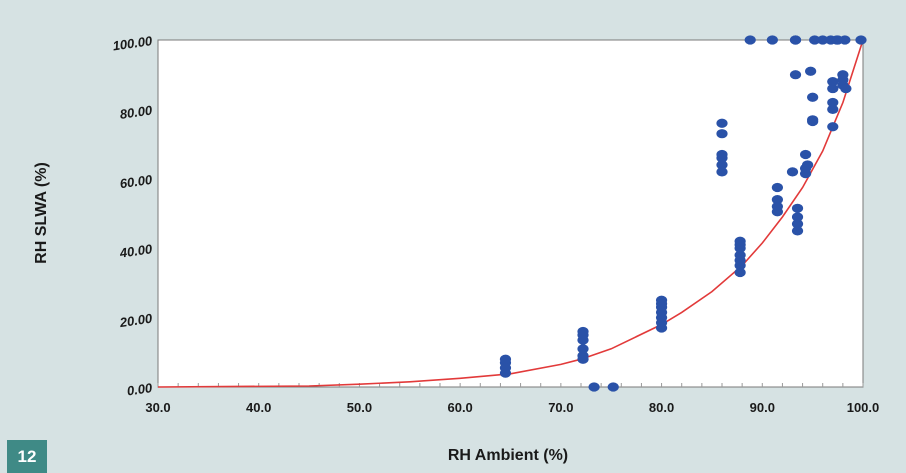 The width and height of the screenshot is (906, 473). Describe the element at coordinates (661, 407) in the screenshot. I see `x-tick-label: 80.0` at that location.